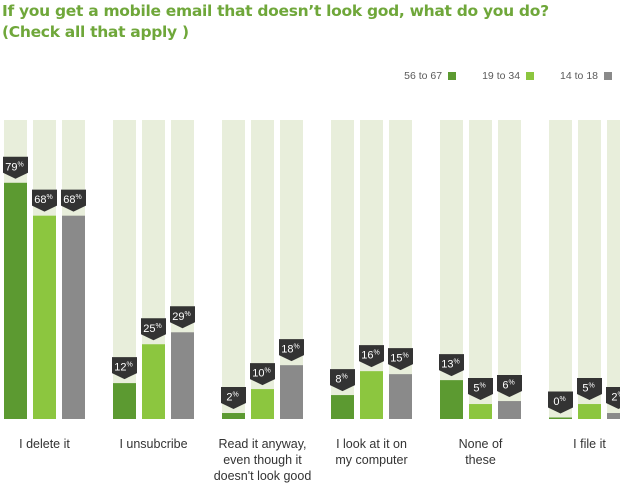 The width and height of the screenshot is (620, 488). Describe the element at coordinates (182, 375) in the screenshot. I see `bar-group-2-s3` at that location.